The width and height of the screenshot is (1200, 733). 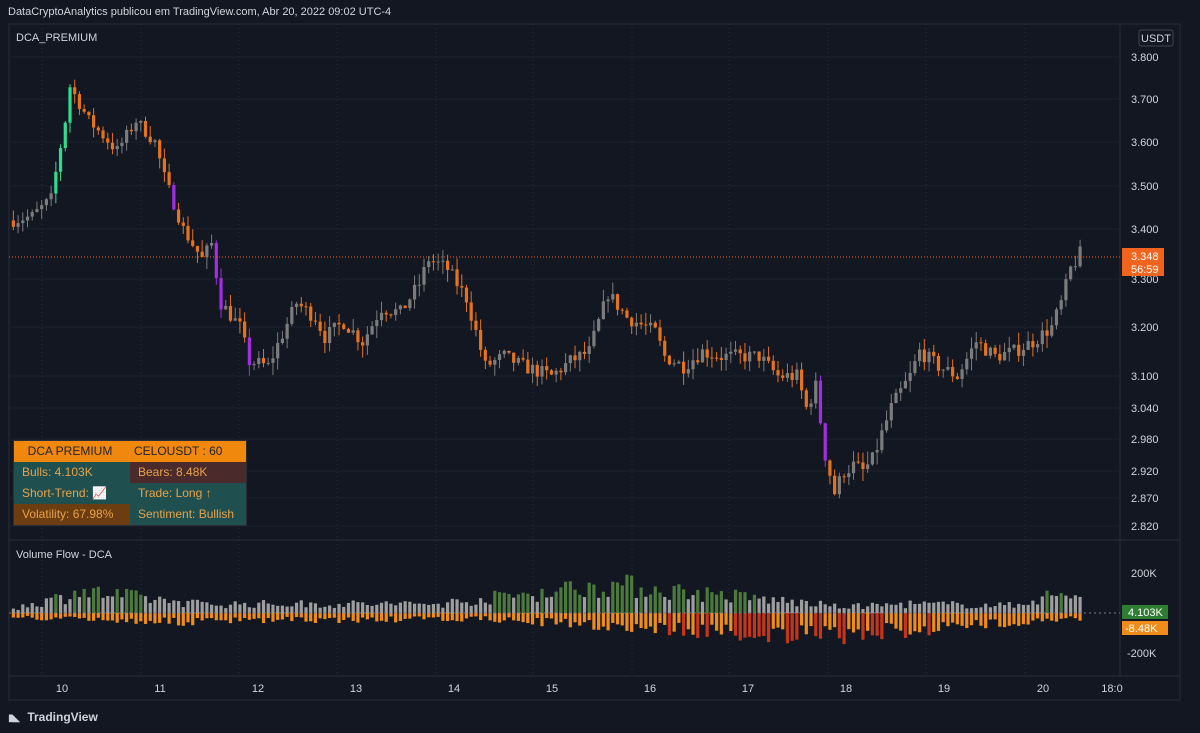 What do you see at coordinates (589, 689) in the screenshot?
I see `time-axis: 10 11 12 13 14 15 16 17 18 19 20 18:0` at bounding box center [589, 689].